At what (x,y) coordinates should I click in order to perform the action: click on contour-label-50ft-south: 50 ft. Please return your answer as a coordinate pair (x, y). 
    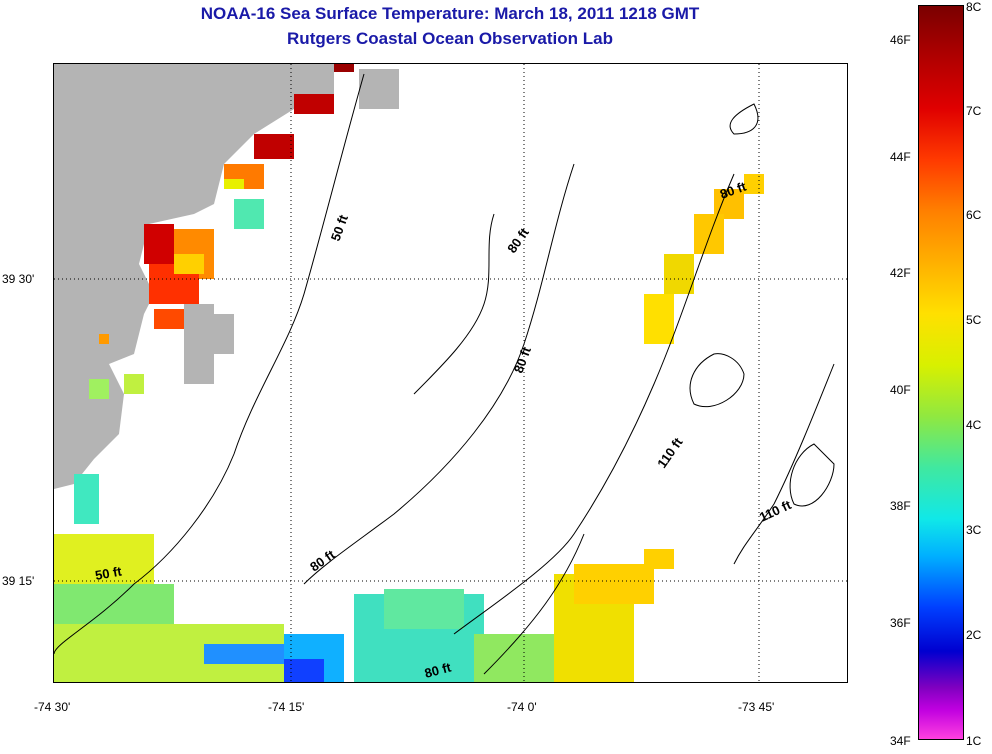
    Looking at the image, I should click on (109, 573).